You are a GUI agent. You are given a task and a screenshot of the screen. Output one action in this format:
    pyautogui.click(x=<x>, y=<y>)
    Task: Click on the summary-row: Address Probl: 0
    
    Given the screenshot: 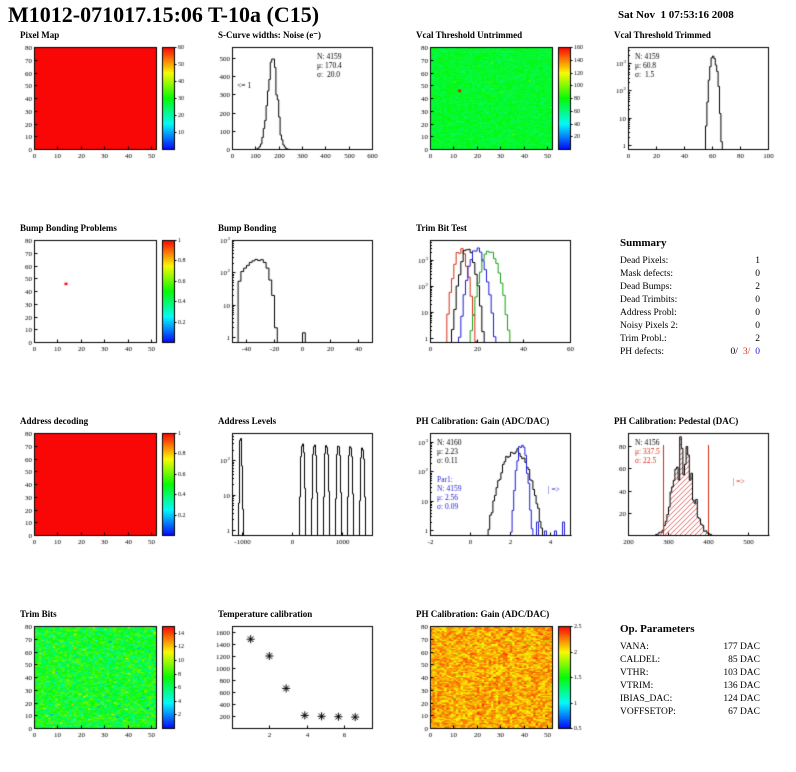 What is the action you would take?
    pyautogui.click(x=690, y=313)
    